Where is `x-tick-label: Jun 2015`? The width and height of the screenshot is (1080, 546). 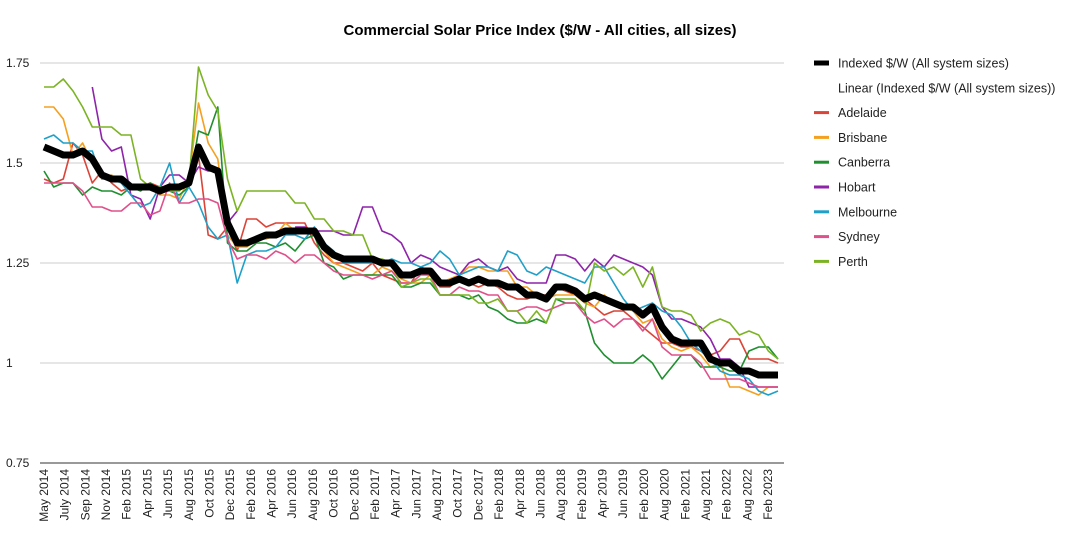 x-tick-label: Jun 2015 is located at coordinates (168, 494).